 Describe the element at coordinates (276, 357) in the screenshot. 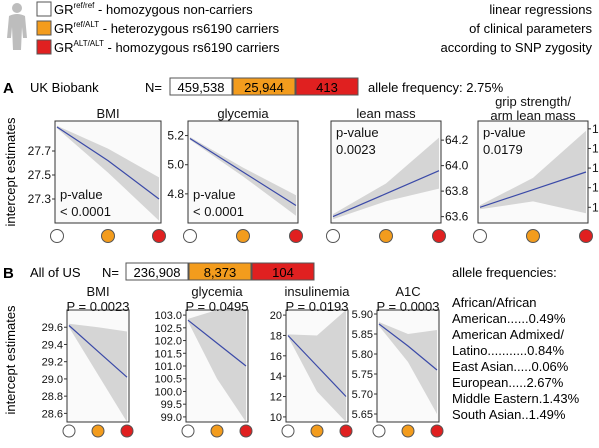

I see `y-tick-label: 16` at that location.